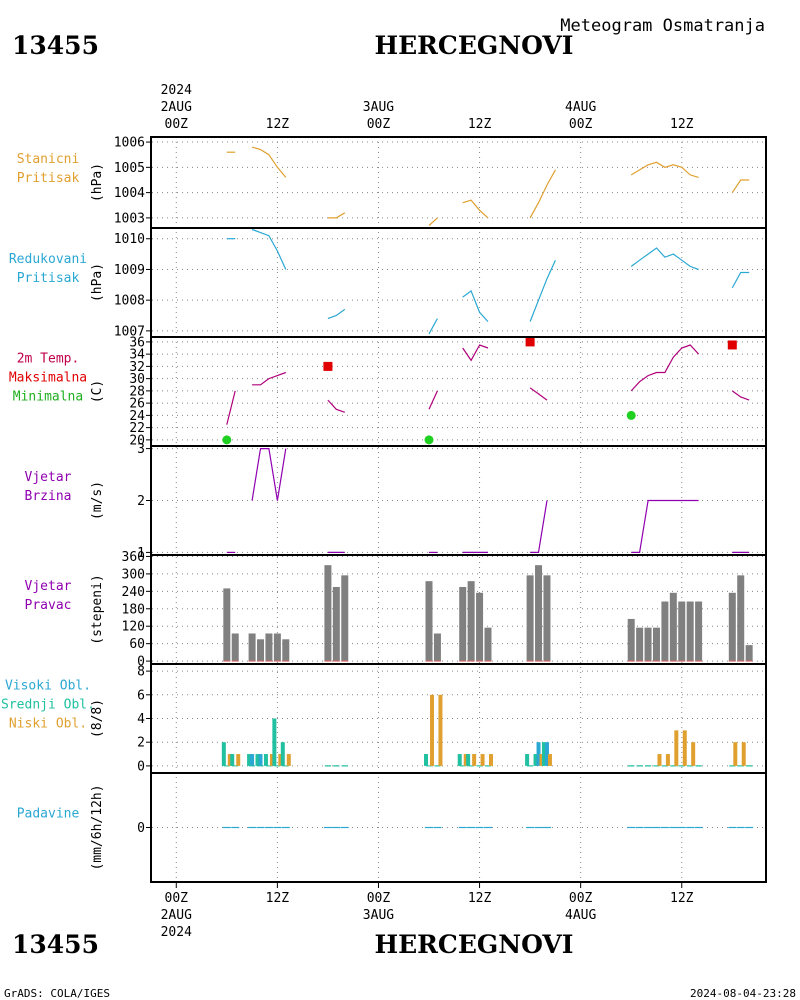 The width and height of the screenshot is (800, 1000). I want to click on vjetar_pravac-label: Vjetar, so click(48, 586).